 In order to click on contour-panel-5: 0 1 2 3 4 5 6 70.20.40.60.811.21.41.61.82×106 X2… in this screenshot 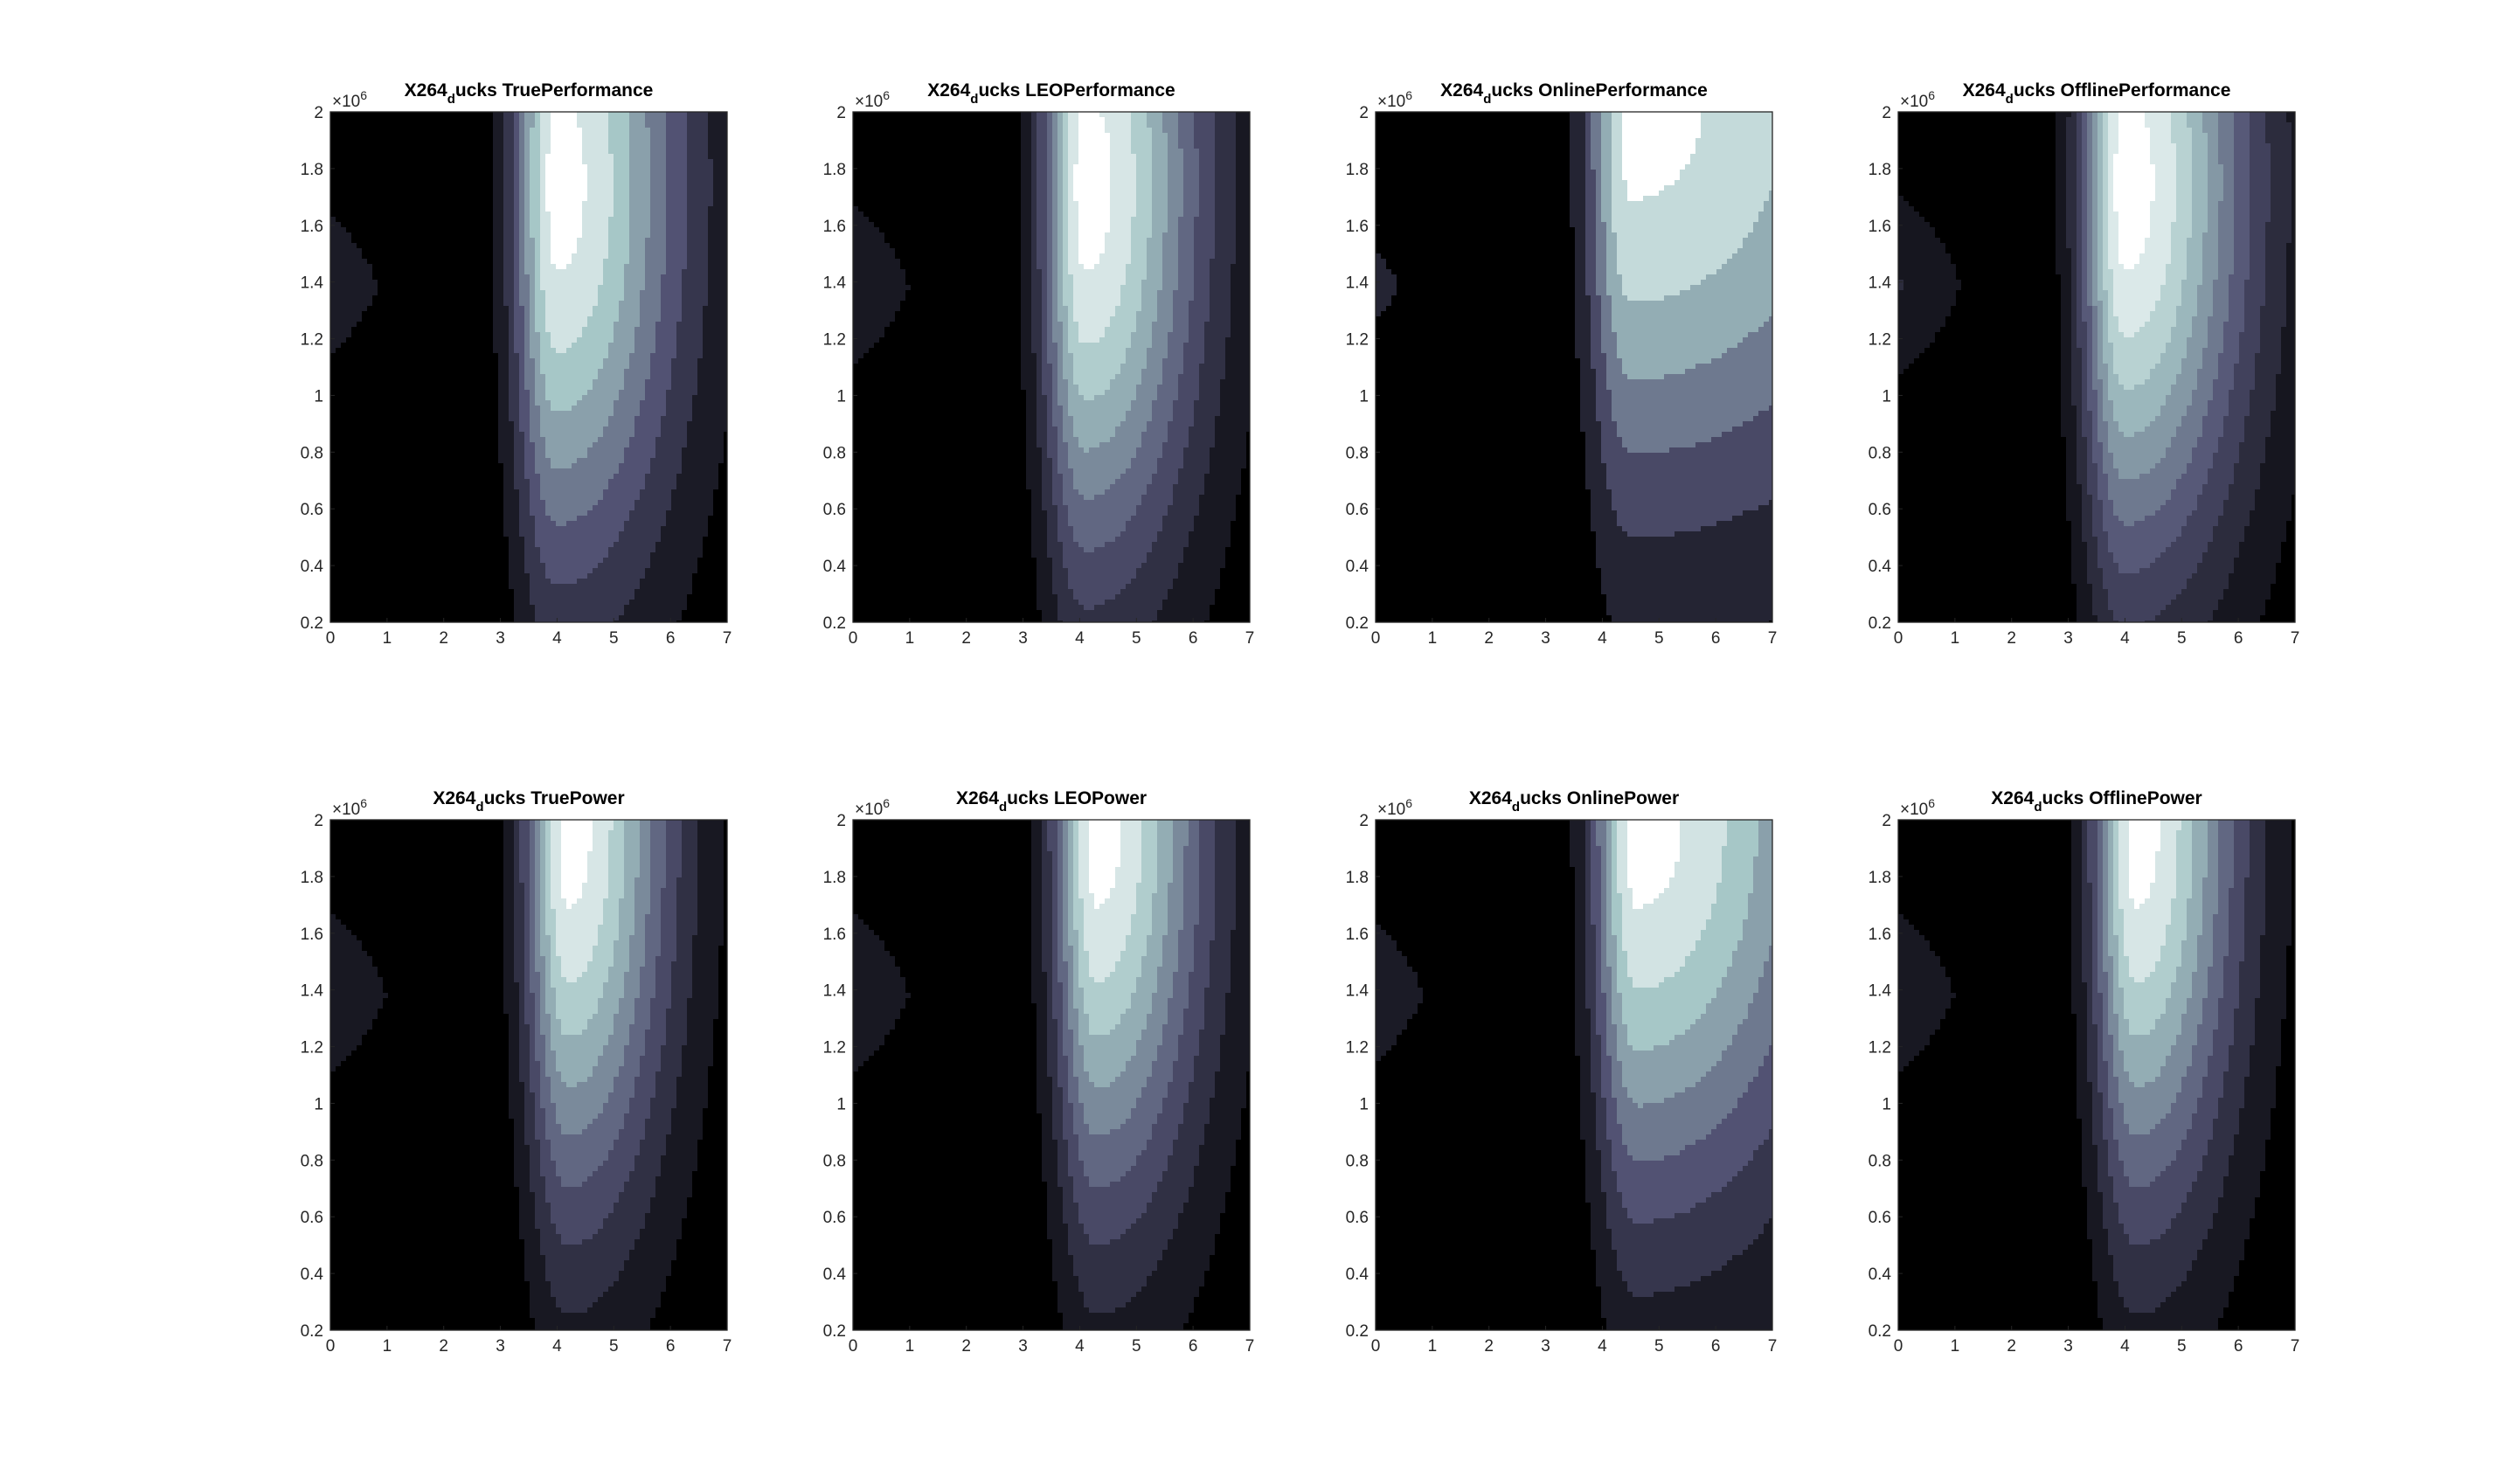, I will do `click(516, 1072)`.